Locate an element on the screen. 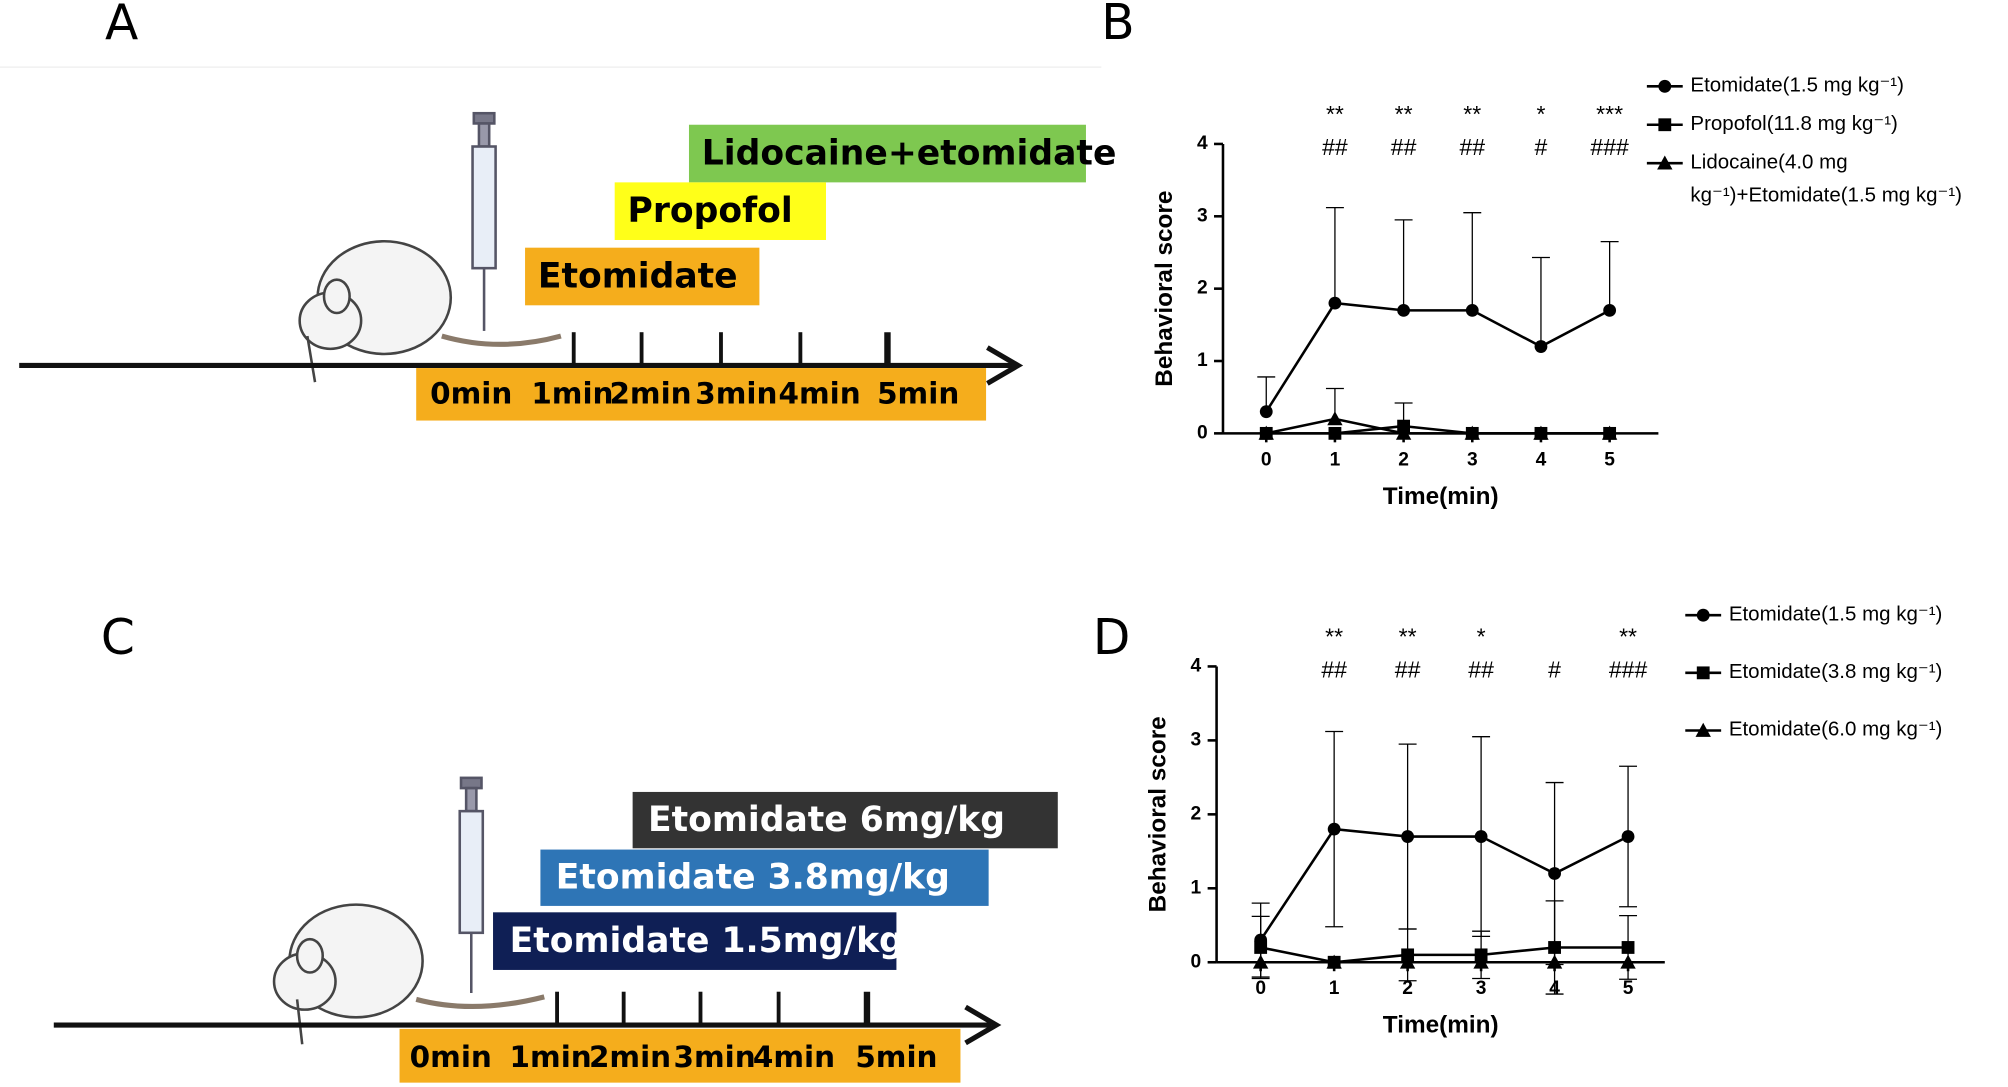 This screenshot has height=1087, width=2008. drug-label: Lidocaine+etomidate is located at coordinates (909, 153).